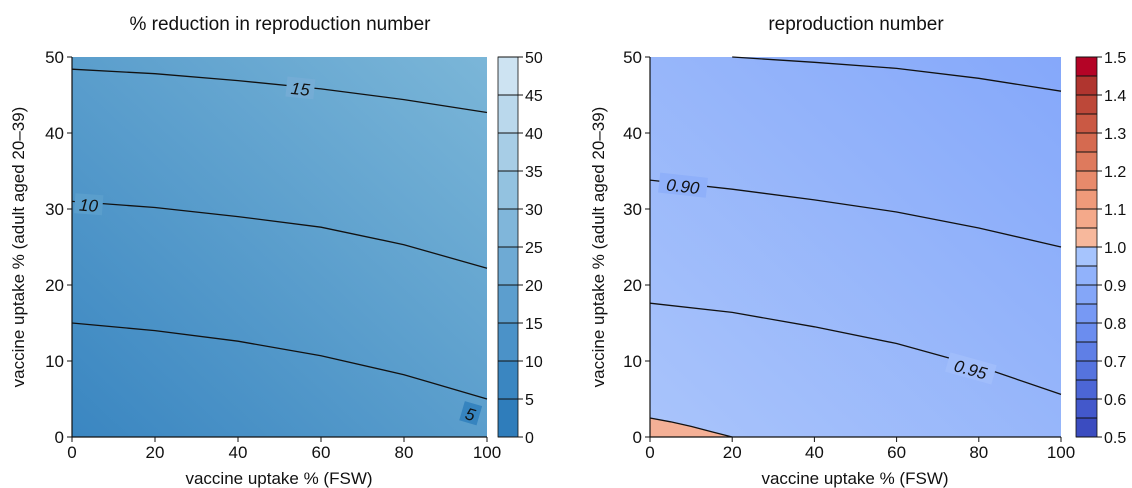 This screenshot has height=488, width=1132. What do you see at coordinates (1115, 96) in the screenshot?
I see `colorbar-tick-label: 1.4` at bounding box center [1115, 96].